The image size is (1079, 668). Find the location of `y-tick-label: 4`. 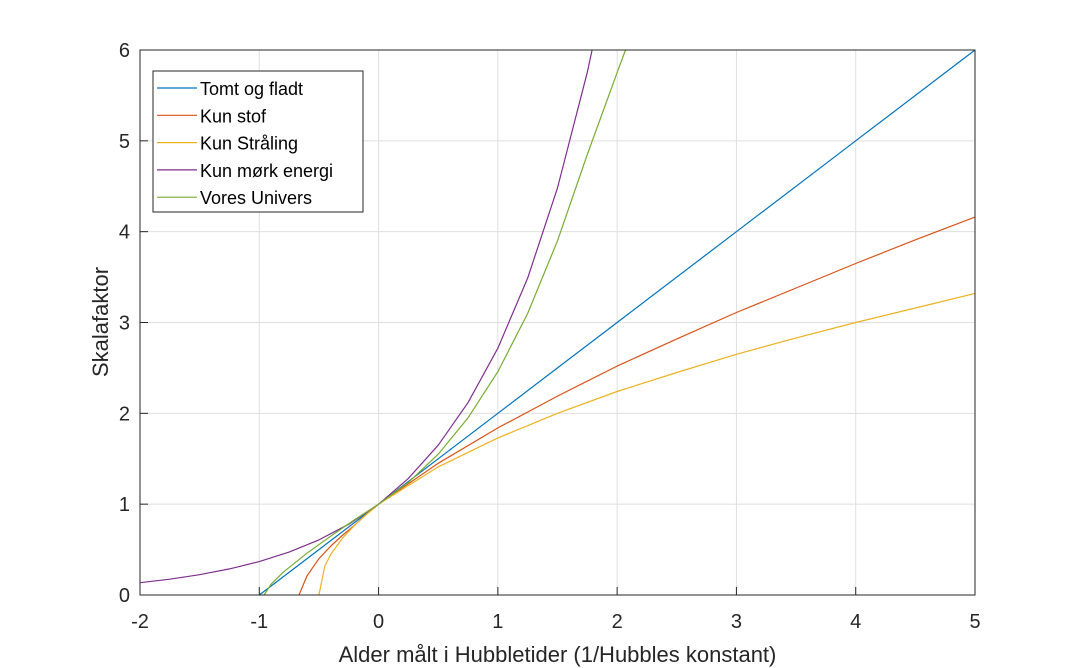

y-tick-label: 4 is located at coordinates (124, 233).